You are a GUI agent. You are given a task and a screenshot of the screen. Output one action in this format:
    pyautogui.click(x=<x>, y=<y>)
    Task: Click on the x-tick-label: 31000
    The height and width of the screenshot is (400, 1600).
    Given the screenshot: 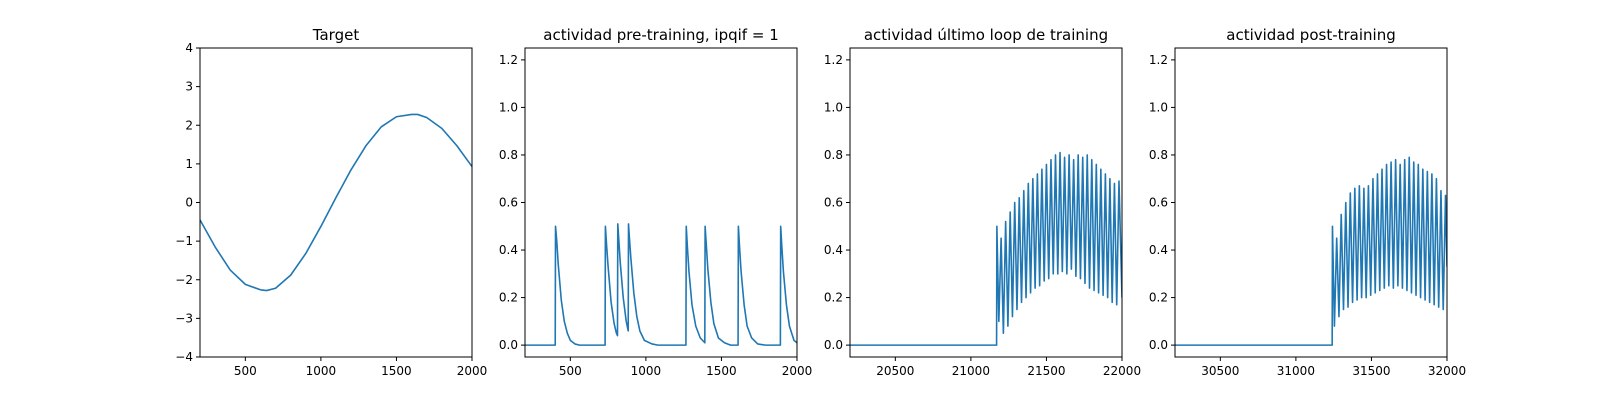 What is the action you would take?
    pyautogui.click(x=1296, y=371)
    